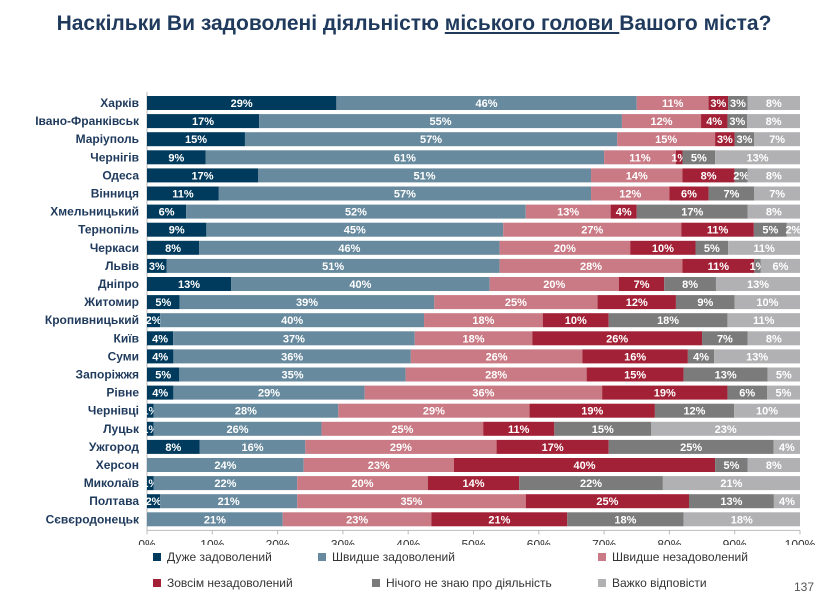  I want to click on bar-value-label: 12%, so click(661, 122).